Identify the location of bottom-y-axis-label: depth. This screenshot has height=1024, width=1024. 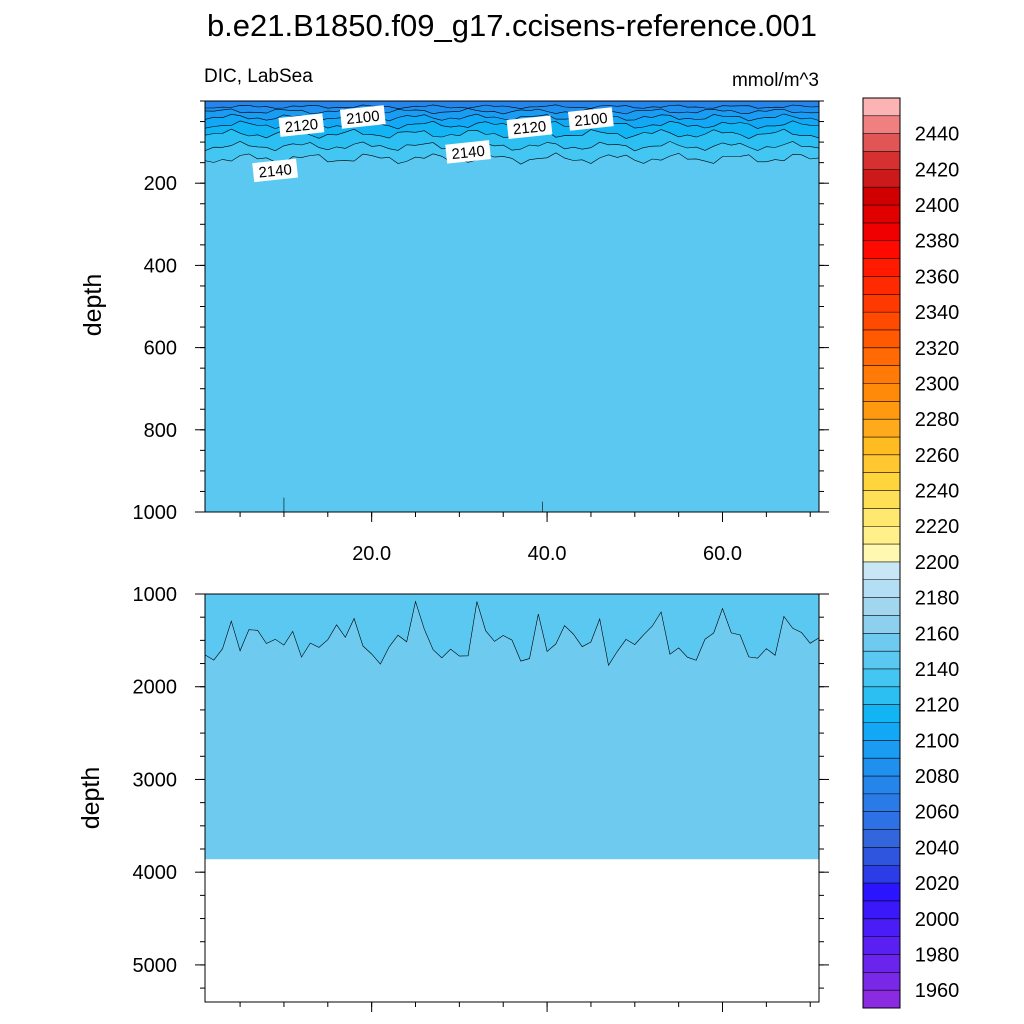
(91, 798).